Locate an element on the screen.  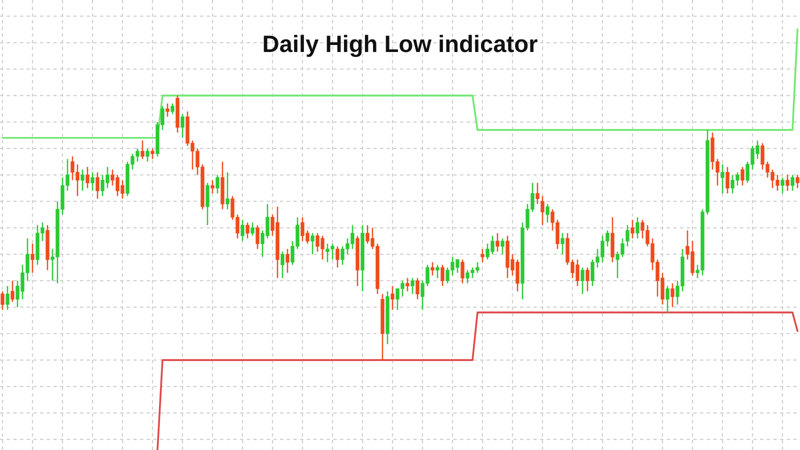
chart-title: Daily High Low indicator is located at coordinates (401, 46).